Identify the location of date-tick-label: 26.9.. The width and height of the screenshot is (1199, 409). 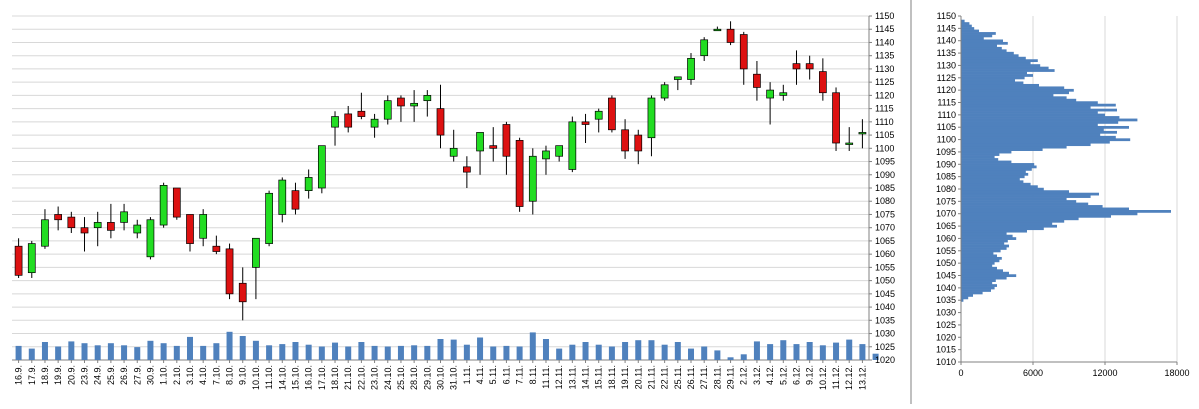
(124, 375).